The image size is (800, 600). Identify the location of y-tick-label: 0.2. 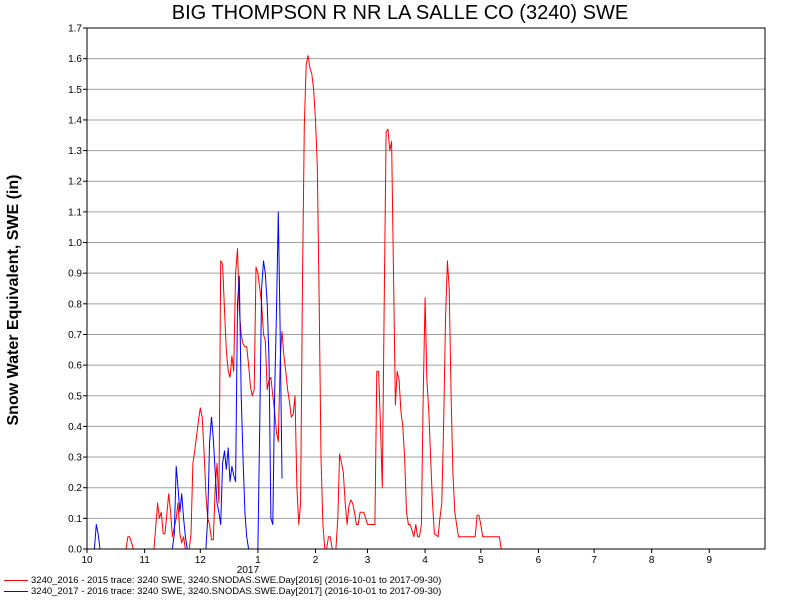
(75, 488).